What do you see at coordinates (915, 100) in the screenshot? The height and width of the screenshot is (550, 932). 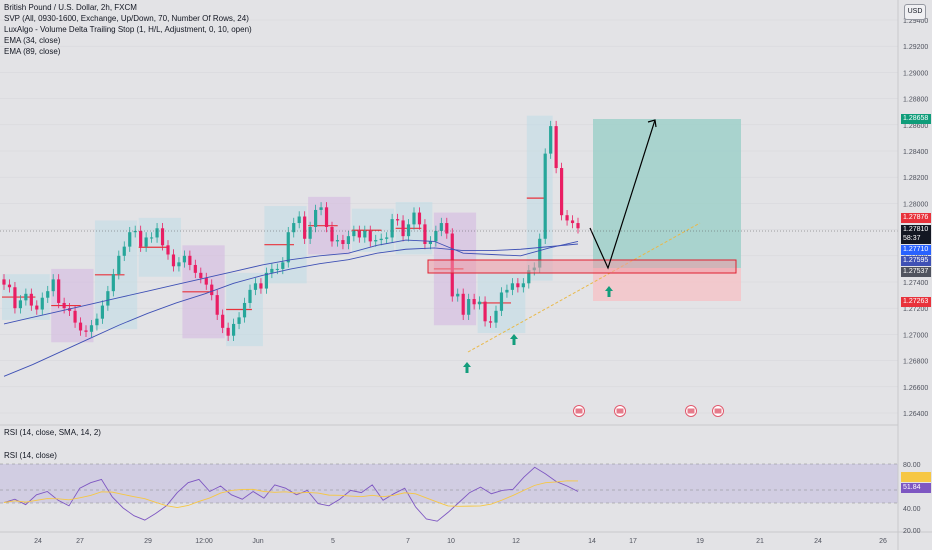 I see `price-tick-label: 1.28800` at bounding box center [915, 100].